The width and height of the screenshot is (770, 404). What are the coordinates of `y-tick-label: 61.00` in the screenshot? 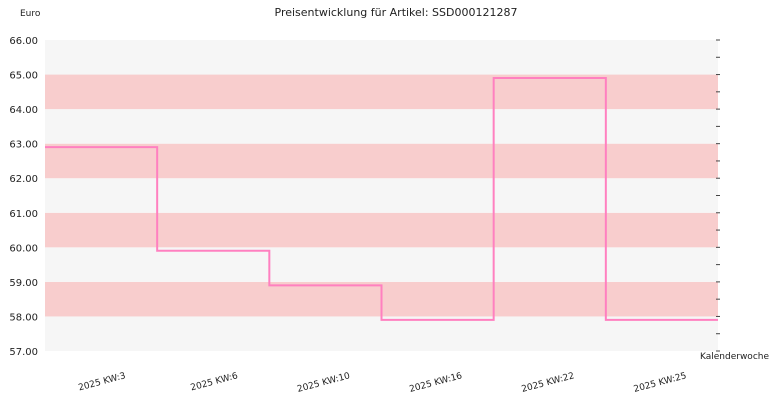 It's located at (23, 214).